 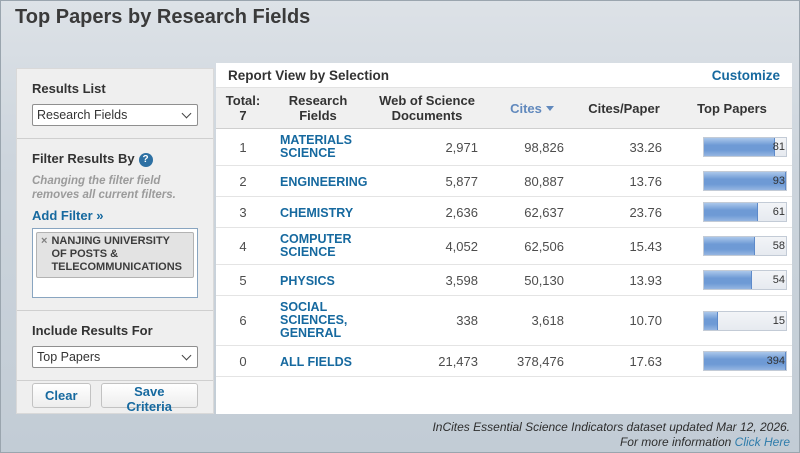 I want to click on cites-per-paper-cell: 33.26, so click(x=624, y=147).